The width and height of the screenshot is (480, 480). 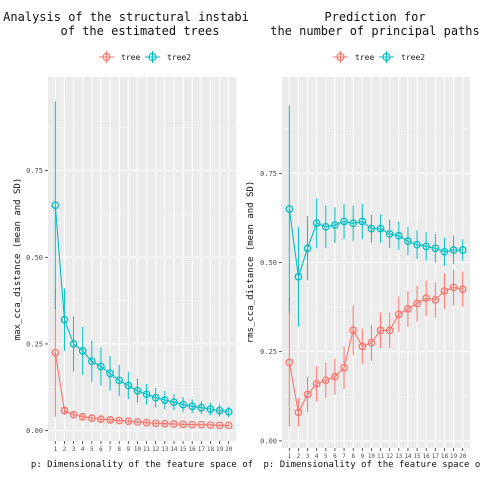 What do you see at coordinates (381, 456) in the screenshot?
I see `x-tick-label: 11` at bounding box center [381, 456].